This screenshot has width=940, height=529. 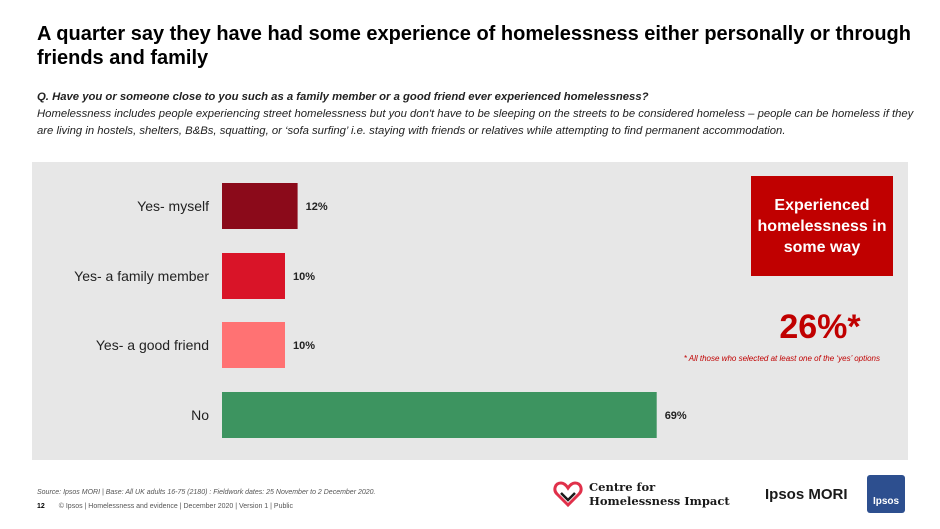 What do you see at coordinates (152, 345) in the screenshot?
I see `category-label-2: Yes- a good friend` at bounding box center [152, 345].